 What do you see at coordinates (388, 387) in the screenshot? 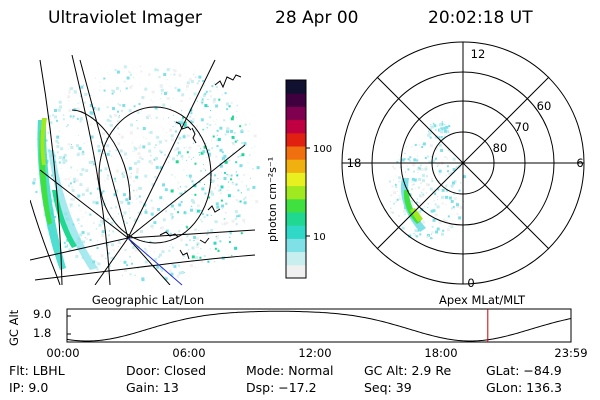
I see `seq-info: Seq: 39` at bounding box center [388, 387].